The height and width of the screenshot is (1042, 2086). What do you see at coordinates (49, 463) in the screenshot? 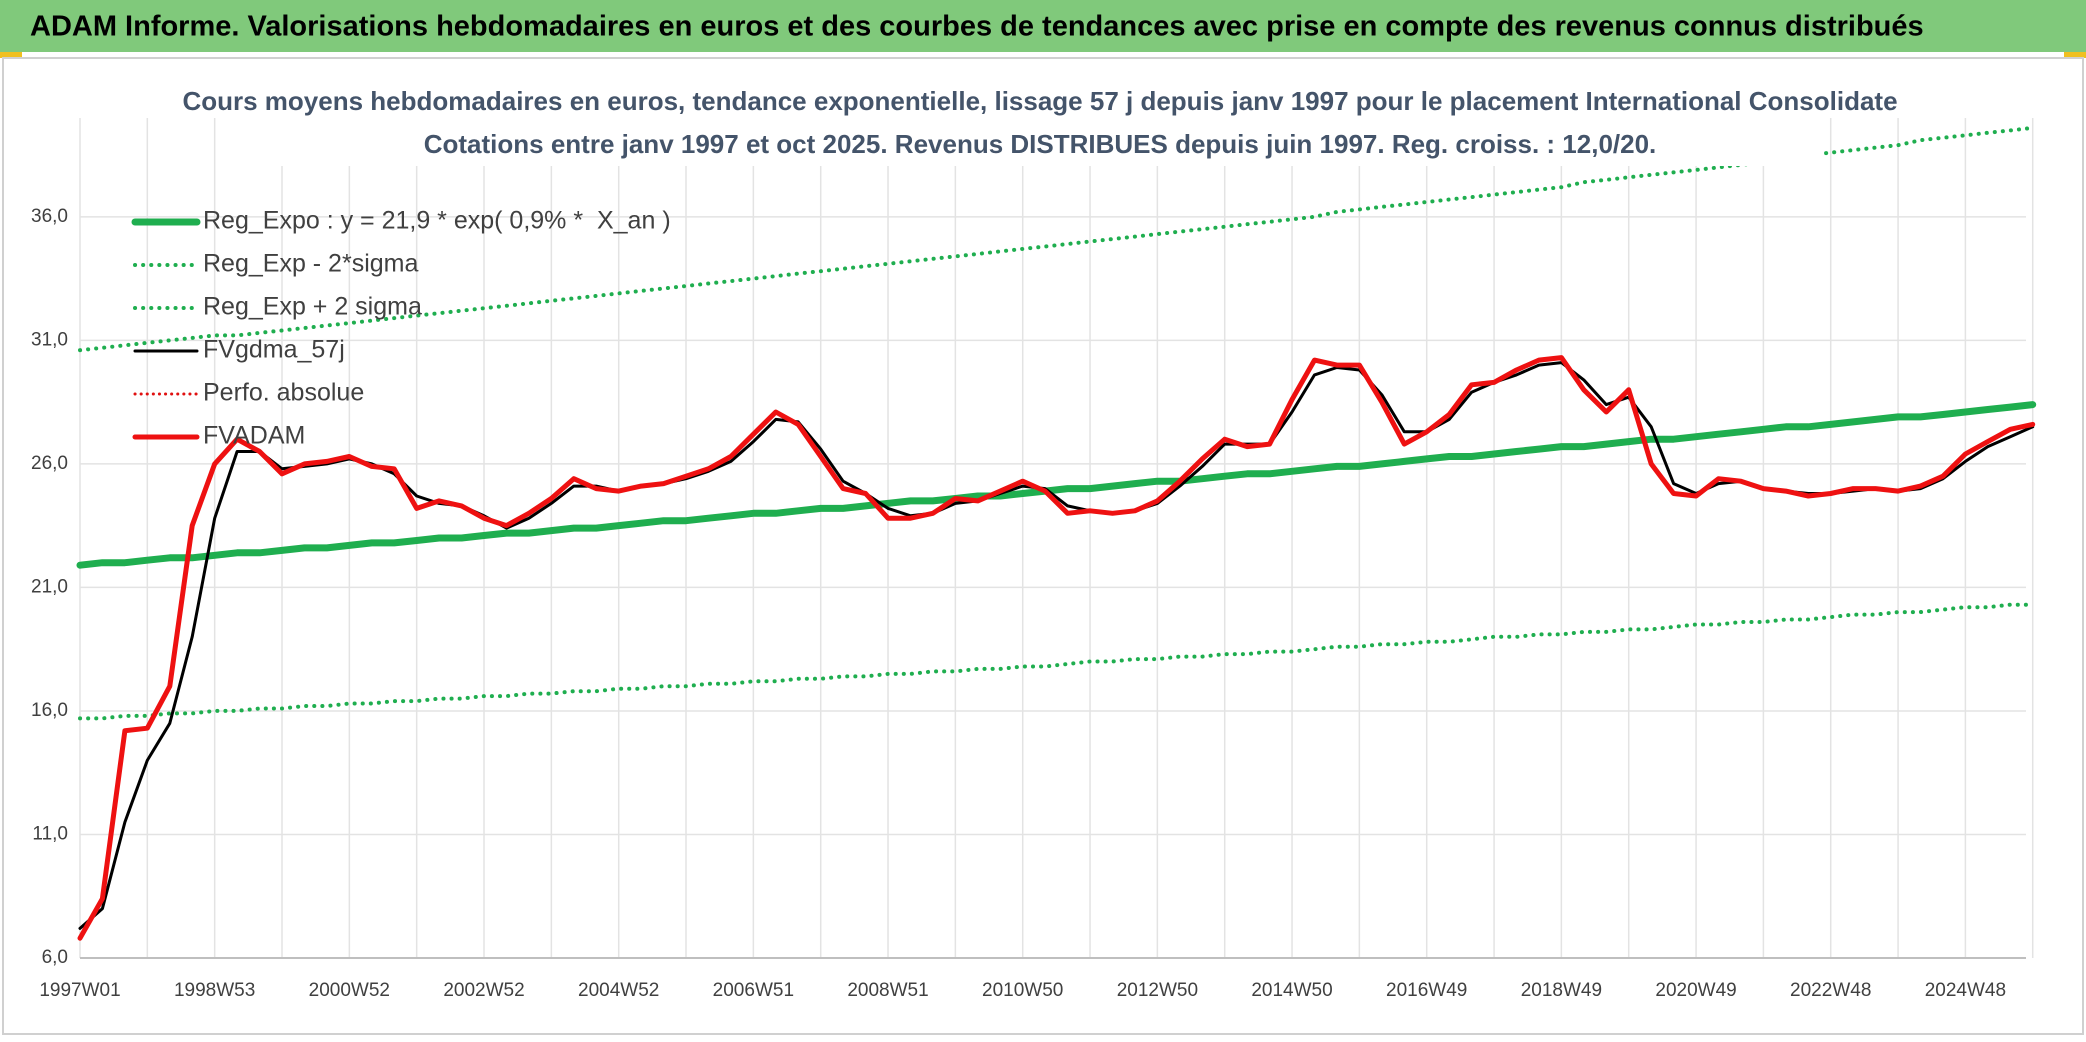
I see `y-tick-label: 26,0` at bounding box center [49, 463].